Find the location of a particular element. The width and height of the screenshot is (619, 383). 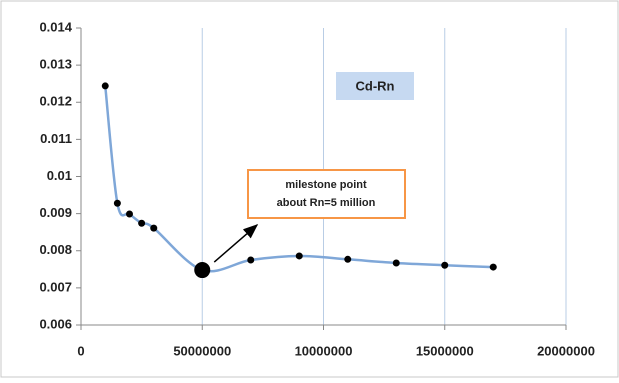

legend-box is located at coordinates (375, 86).